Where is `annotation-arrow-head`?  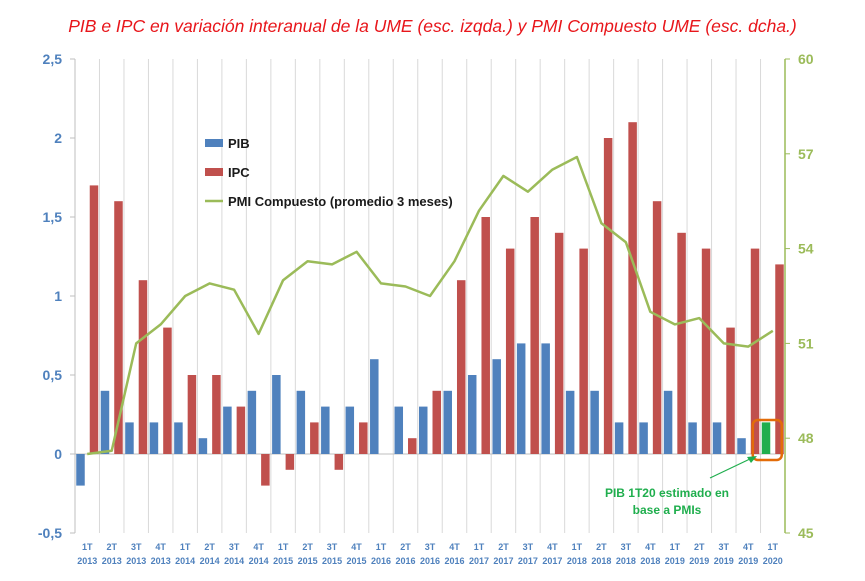
annotation-arrow-head is located at coordinates (752, 459).